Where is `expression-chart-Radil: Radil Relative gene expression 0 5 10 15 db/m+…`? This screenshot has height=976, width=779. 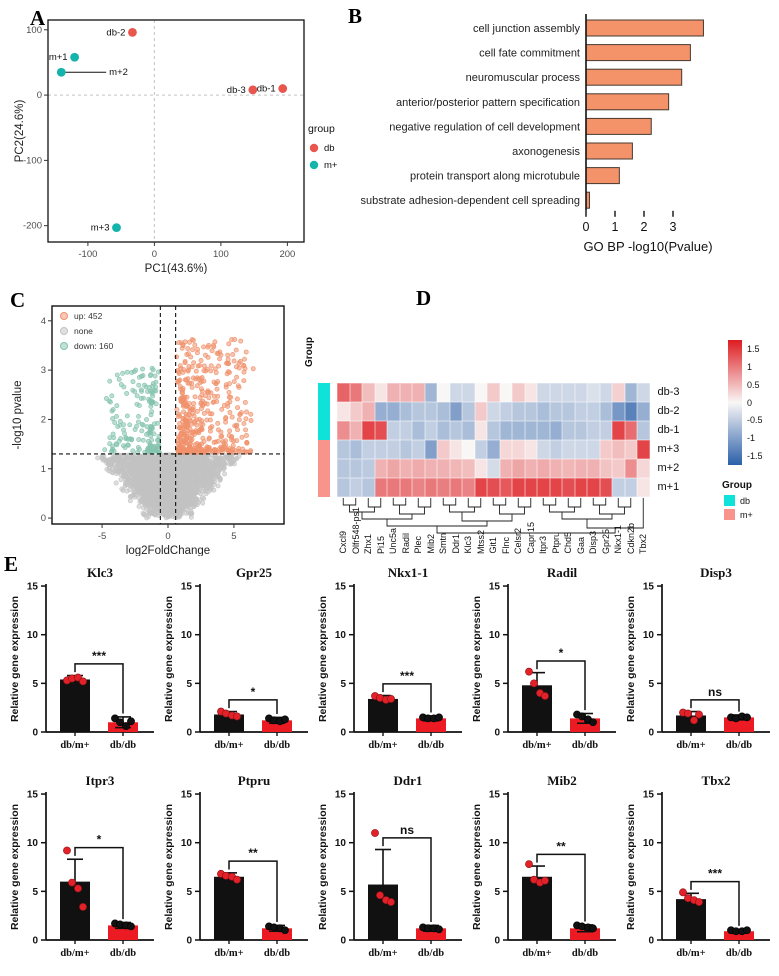
expression-chart-Radil: Radil Relative gene expression 0 5 10 15 db/m+… is located at coordinates (543, 658).